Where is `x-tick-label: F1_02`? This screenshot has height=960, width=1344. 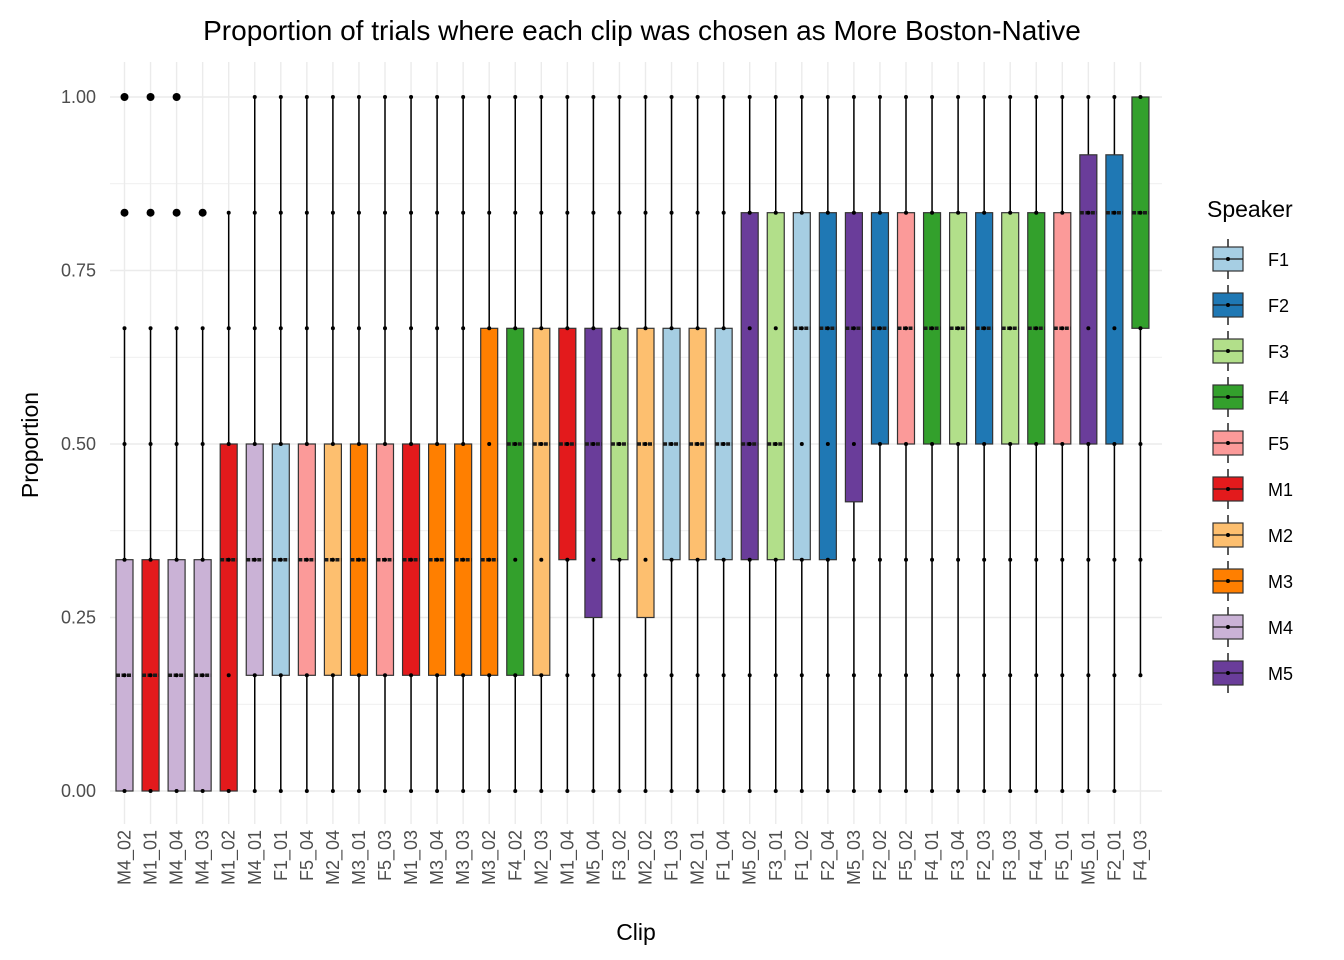
x-tick-label: F1_02 is located at coordinates (802, 855).